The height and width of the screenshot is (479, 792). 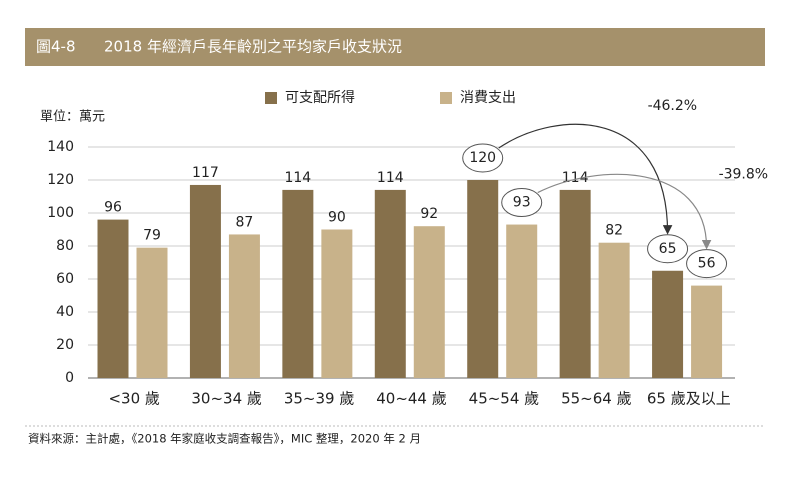 What do you see at coordinates (60, 147) in the screenshot?
I see `y-tick-label: 140` at bounding box center [60, 147].